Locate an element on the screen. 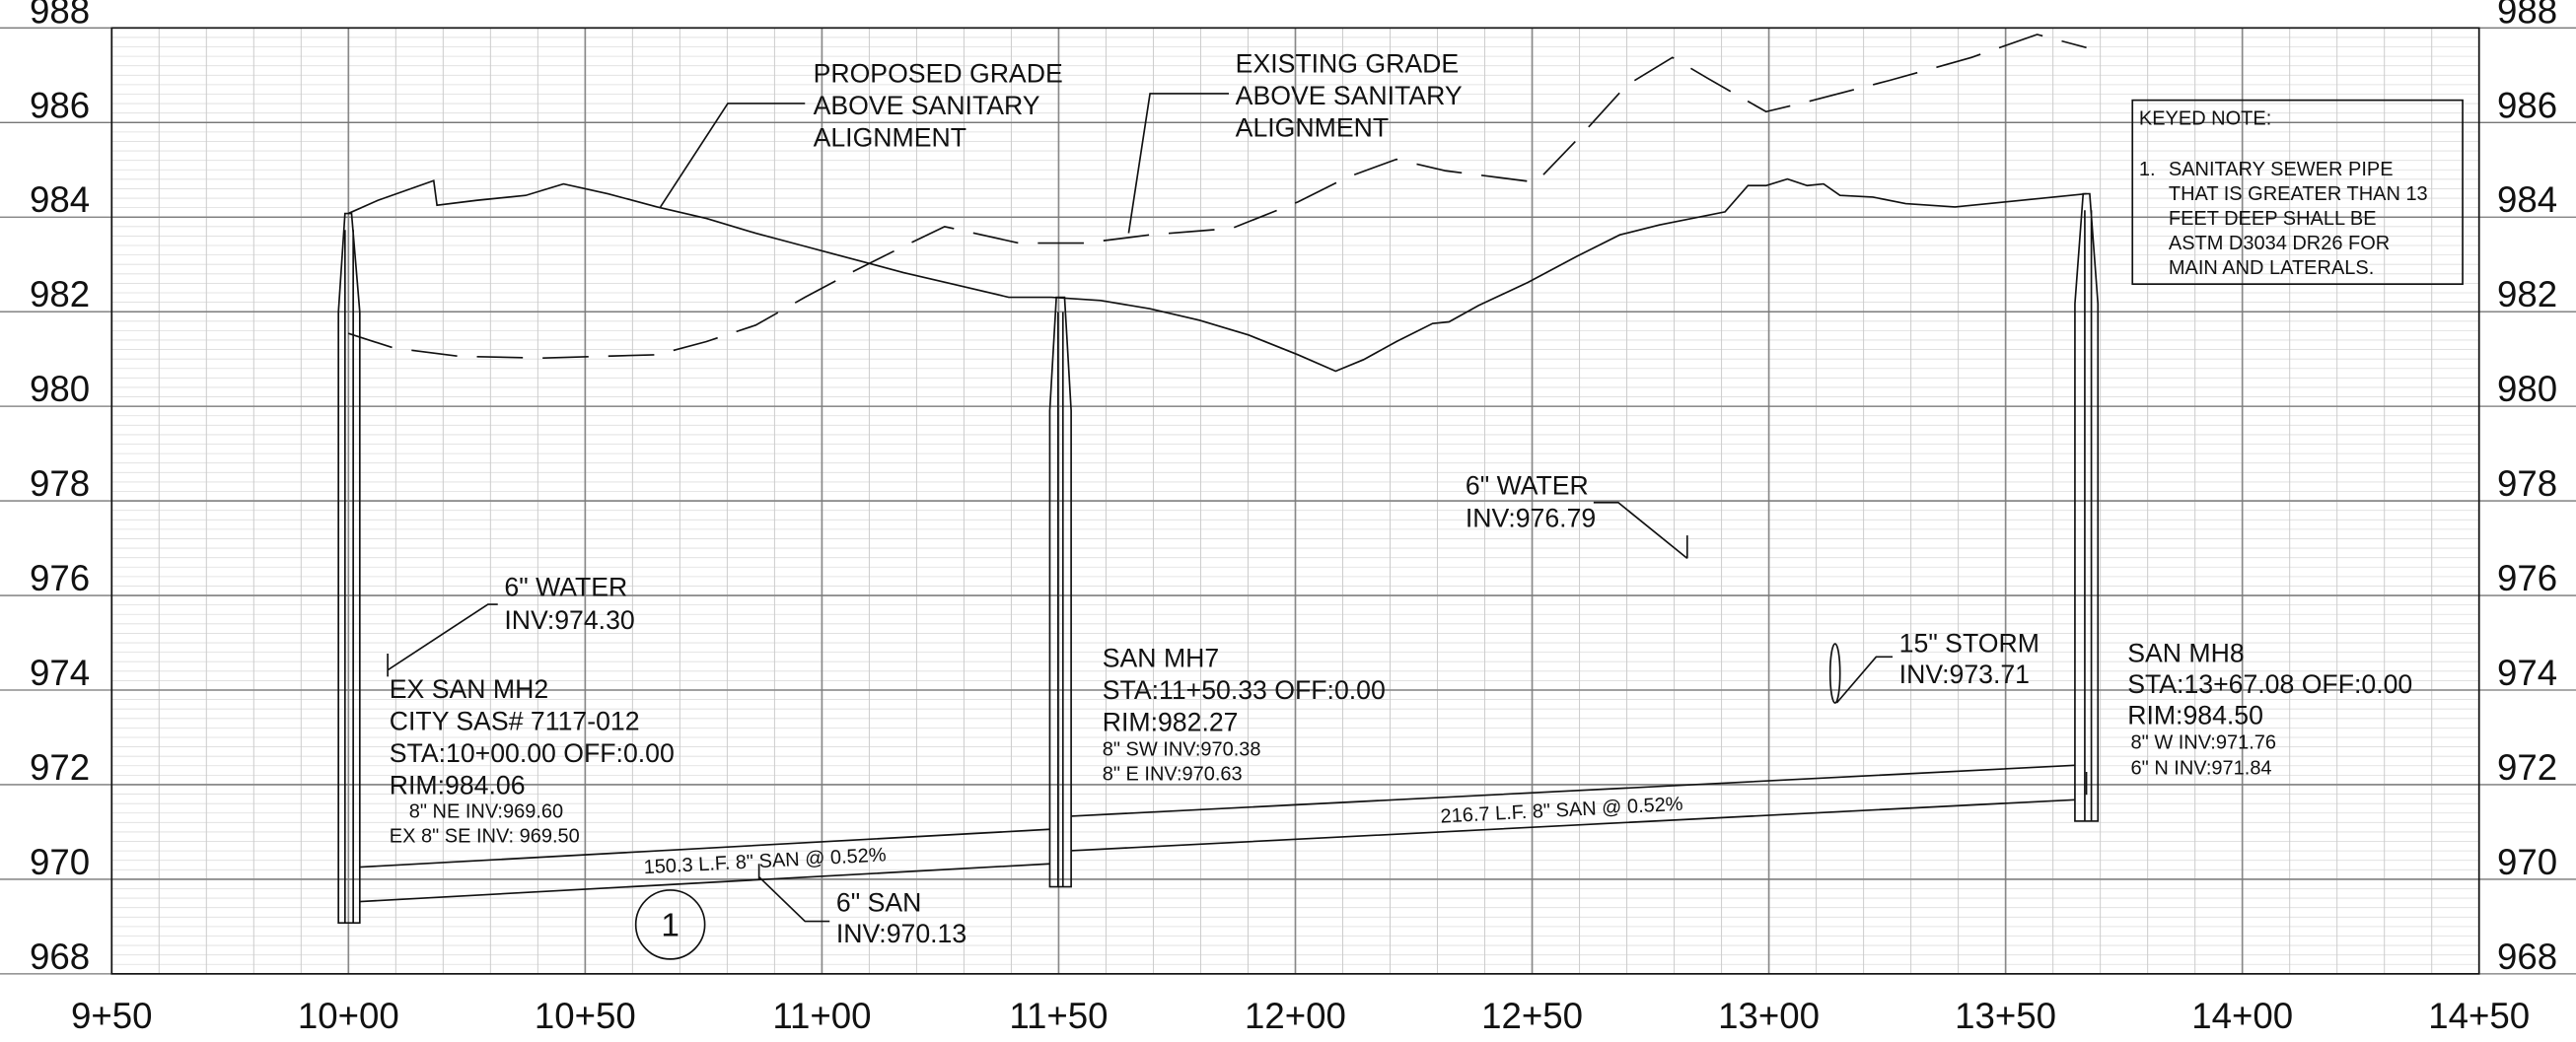 The width and height of the screenshot is (2576, 1042). annotation: INV:974.30 is located at coordinates (569, 620).